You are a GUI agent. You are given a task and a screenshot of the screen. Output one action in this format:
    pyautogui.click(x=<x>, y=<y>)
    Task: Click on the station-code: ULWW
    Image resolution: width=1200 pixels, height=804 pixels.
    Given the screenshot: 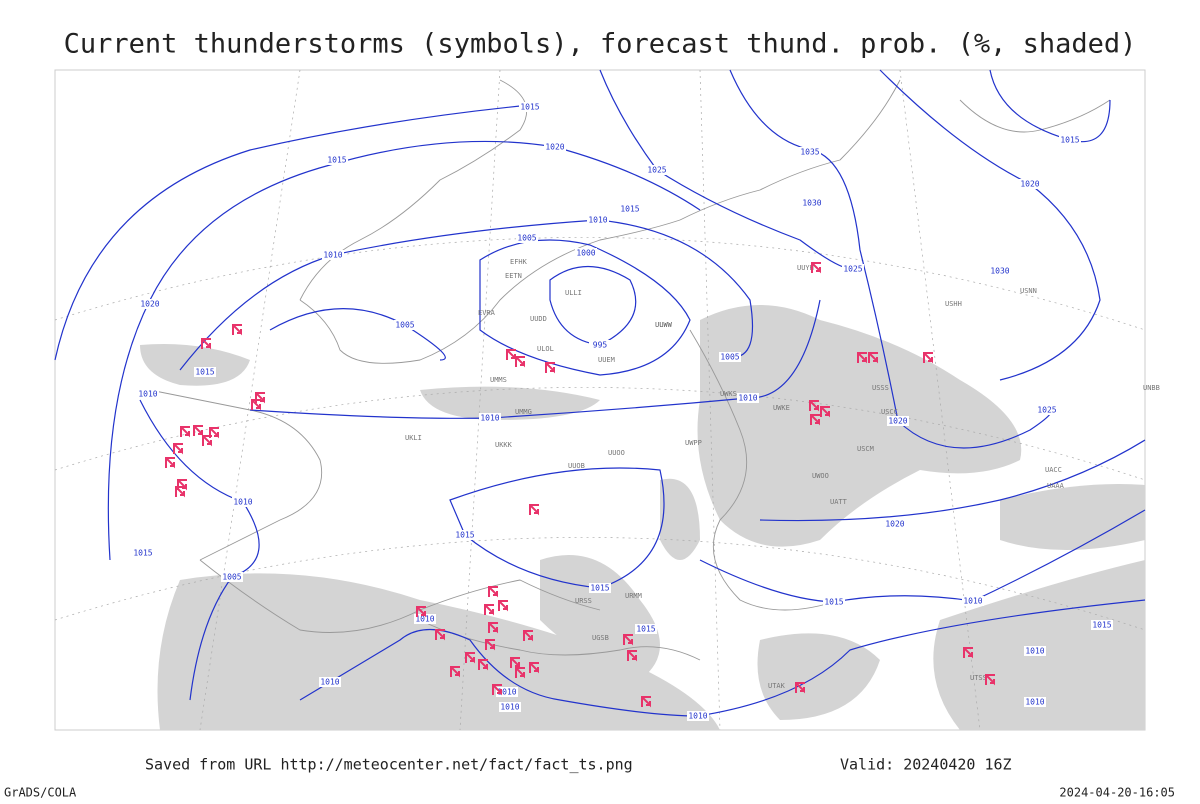 What is the action you would take?
    pyautogui.click(x=664, y=325)
    